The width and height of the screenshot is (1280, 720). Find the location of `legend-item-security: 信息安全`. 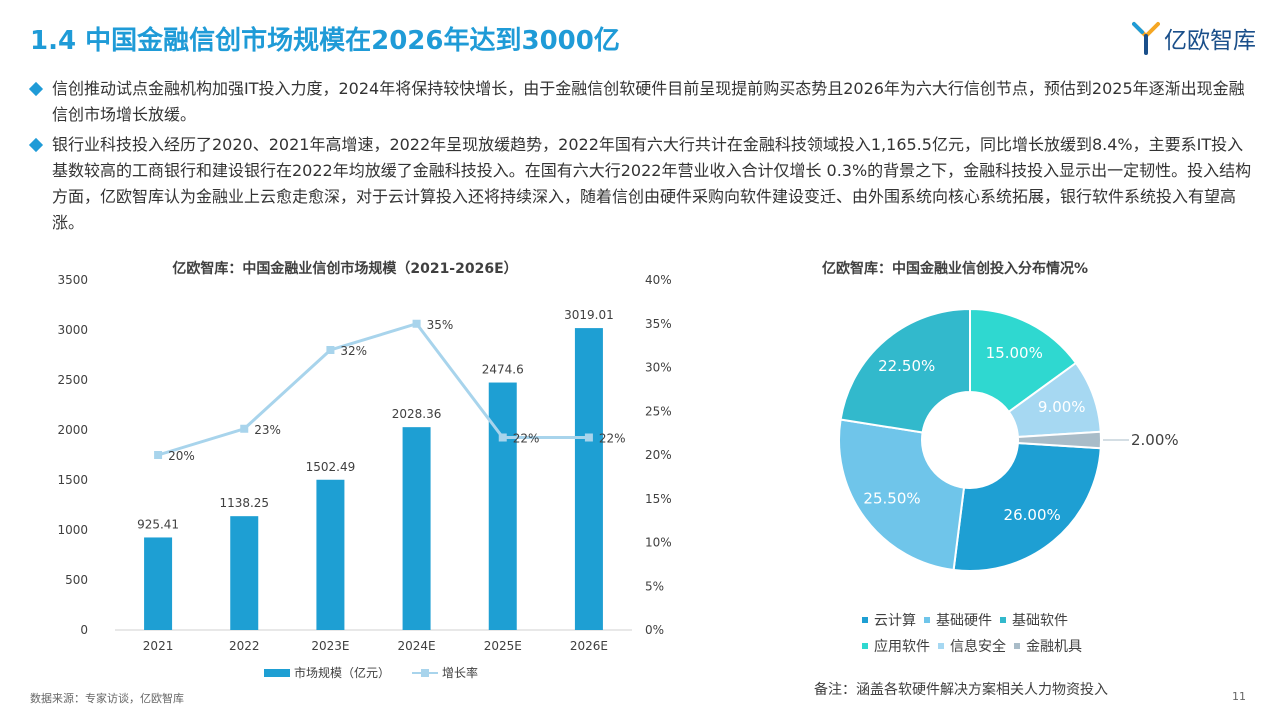

legend-item-security: 信息安全 is located at coordinates (972, 646).